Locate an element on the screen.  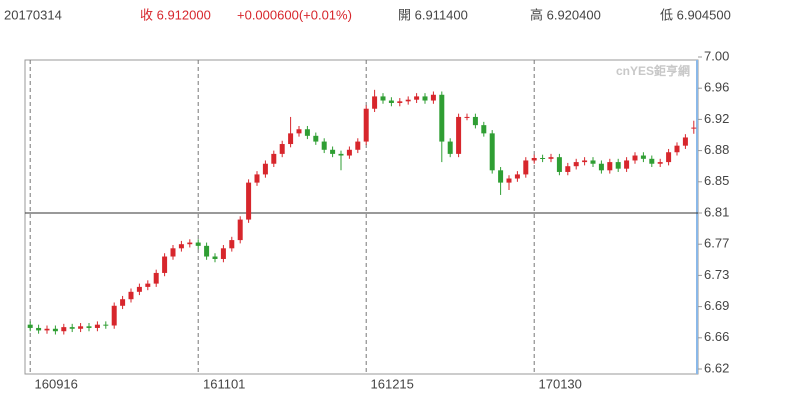
header-change: +0.000600(+0.01%) is located at coordinates (294, 14).